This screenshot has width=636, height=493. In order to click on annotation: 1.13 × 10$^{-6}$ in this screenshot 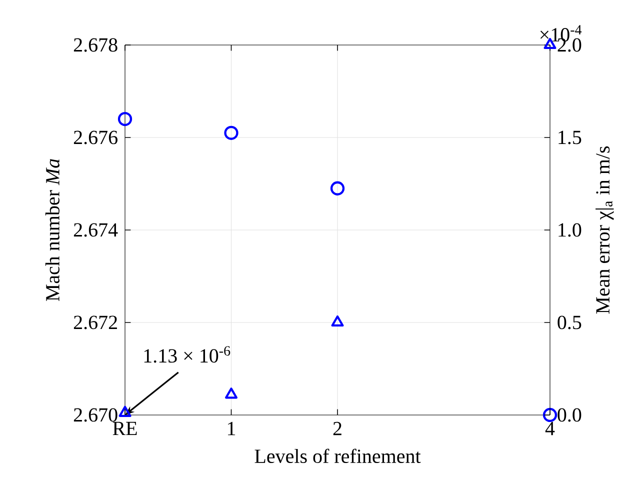, I will do `click(187, 354)`.